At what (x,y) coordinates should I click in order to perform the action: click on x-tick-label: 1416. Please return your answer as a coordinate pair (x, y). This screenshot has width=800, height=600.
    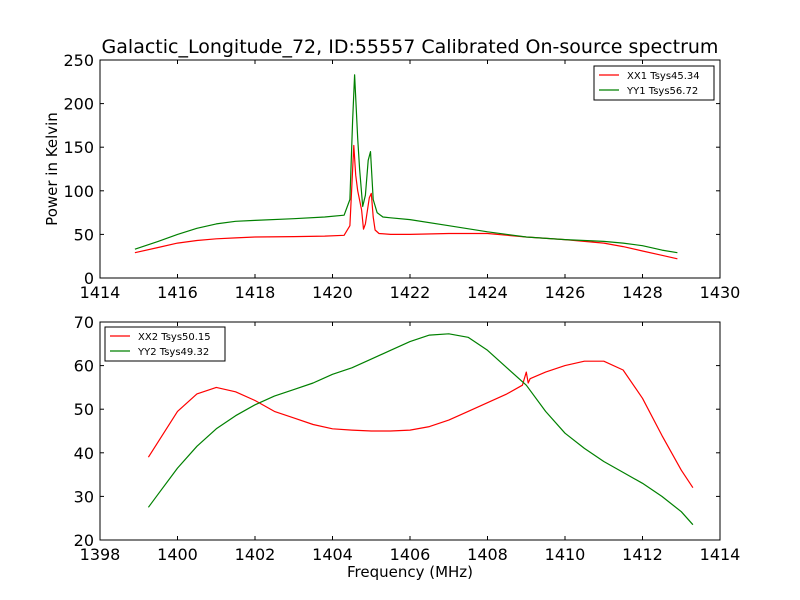
    Looking at the image, I should click on (177, 292).